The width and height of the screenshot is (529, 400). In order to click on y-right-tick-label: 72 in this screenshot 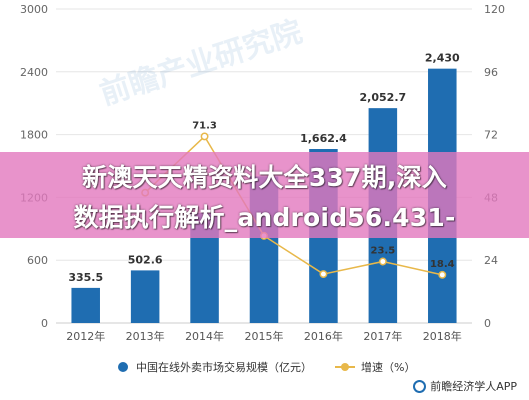, I will do `click(491, 135)`.